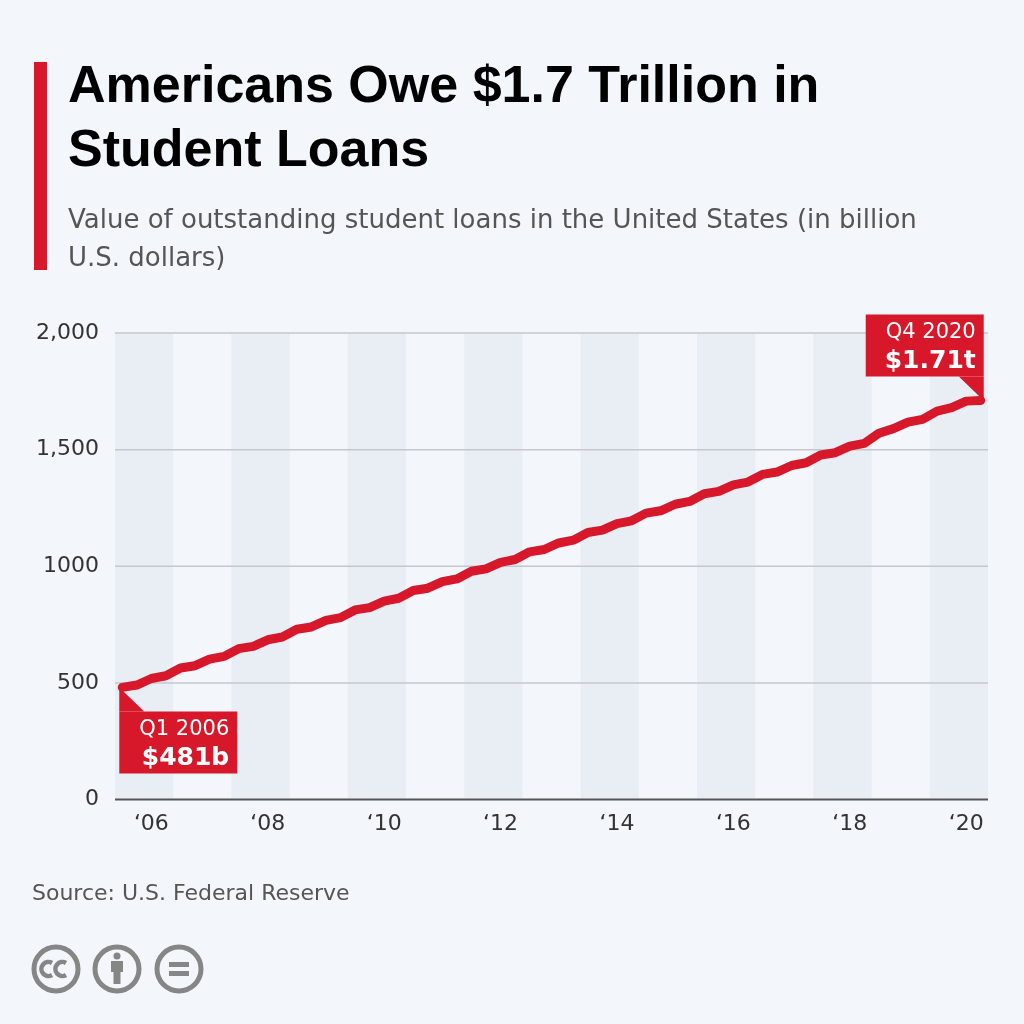 This screenshot has height=1024, width=1024. Describe the element at coordinates (92, 798) in the screenshot. I see `y-tick-label: 0` at that location.